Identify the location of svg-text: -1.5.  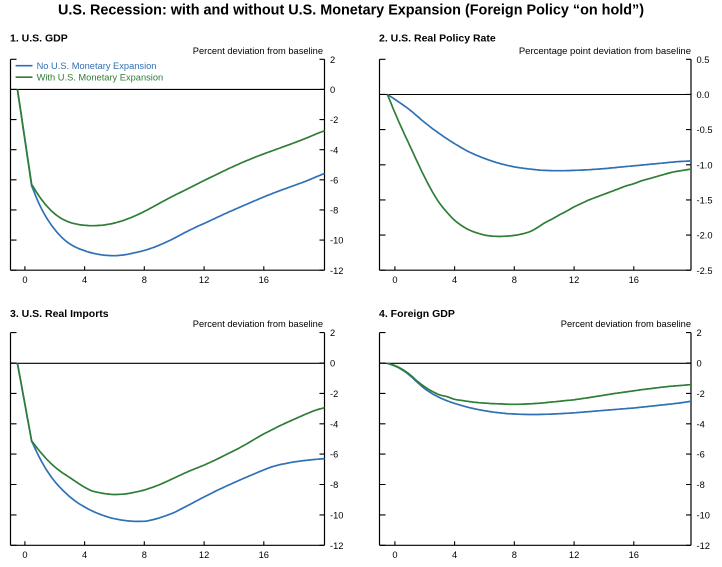
(705, 201).